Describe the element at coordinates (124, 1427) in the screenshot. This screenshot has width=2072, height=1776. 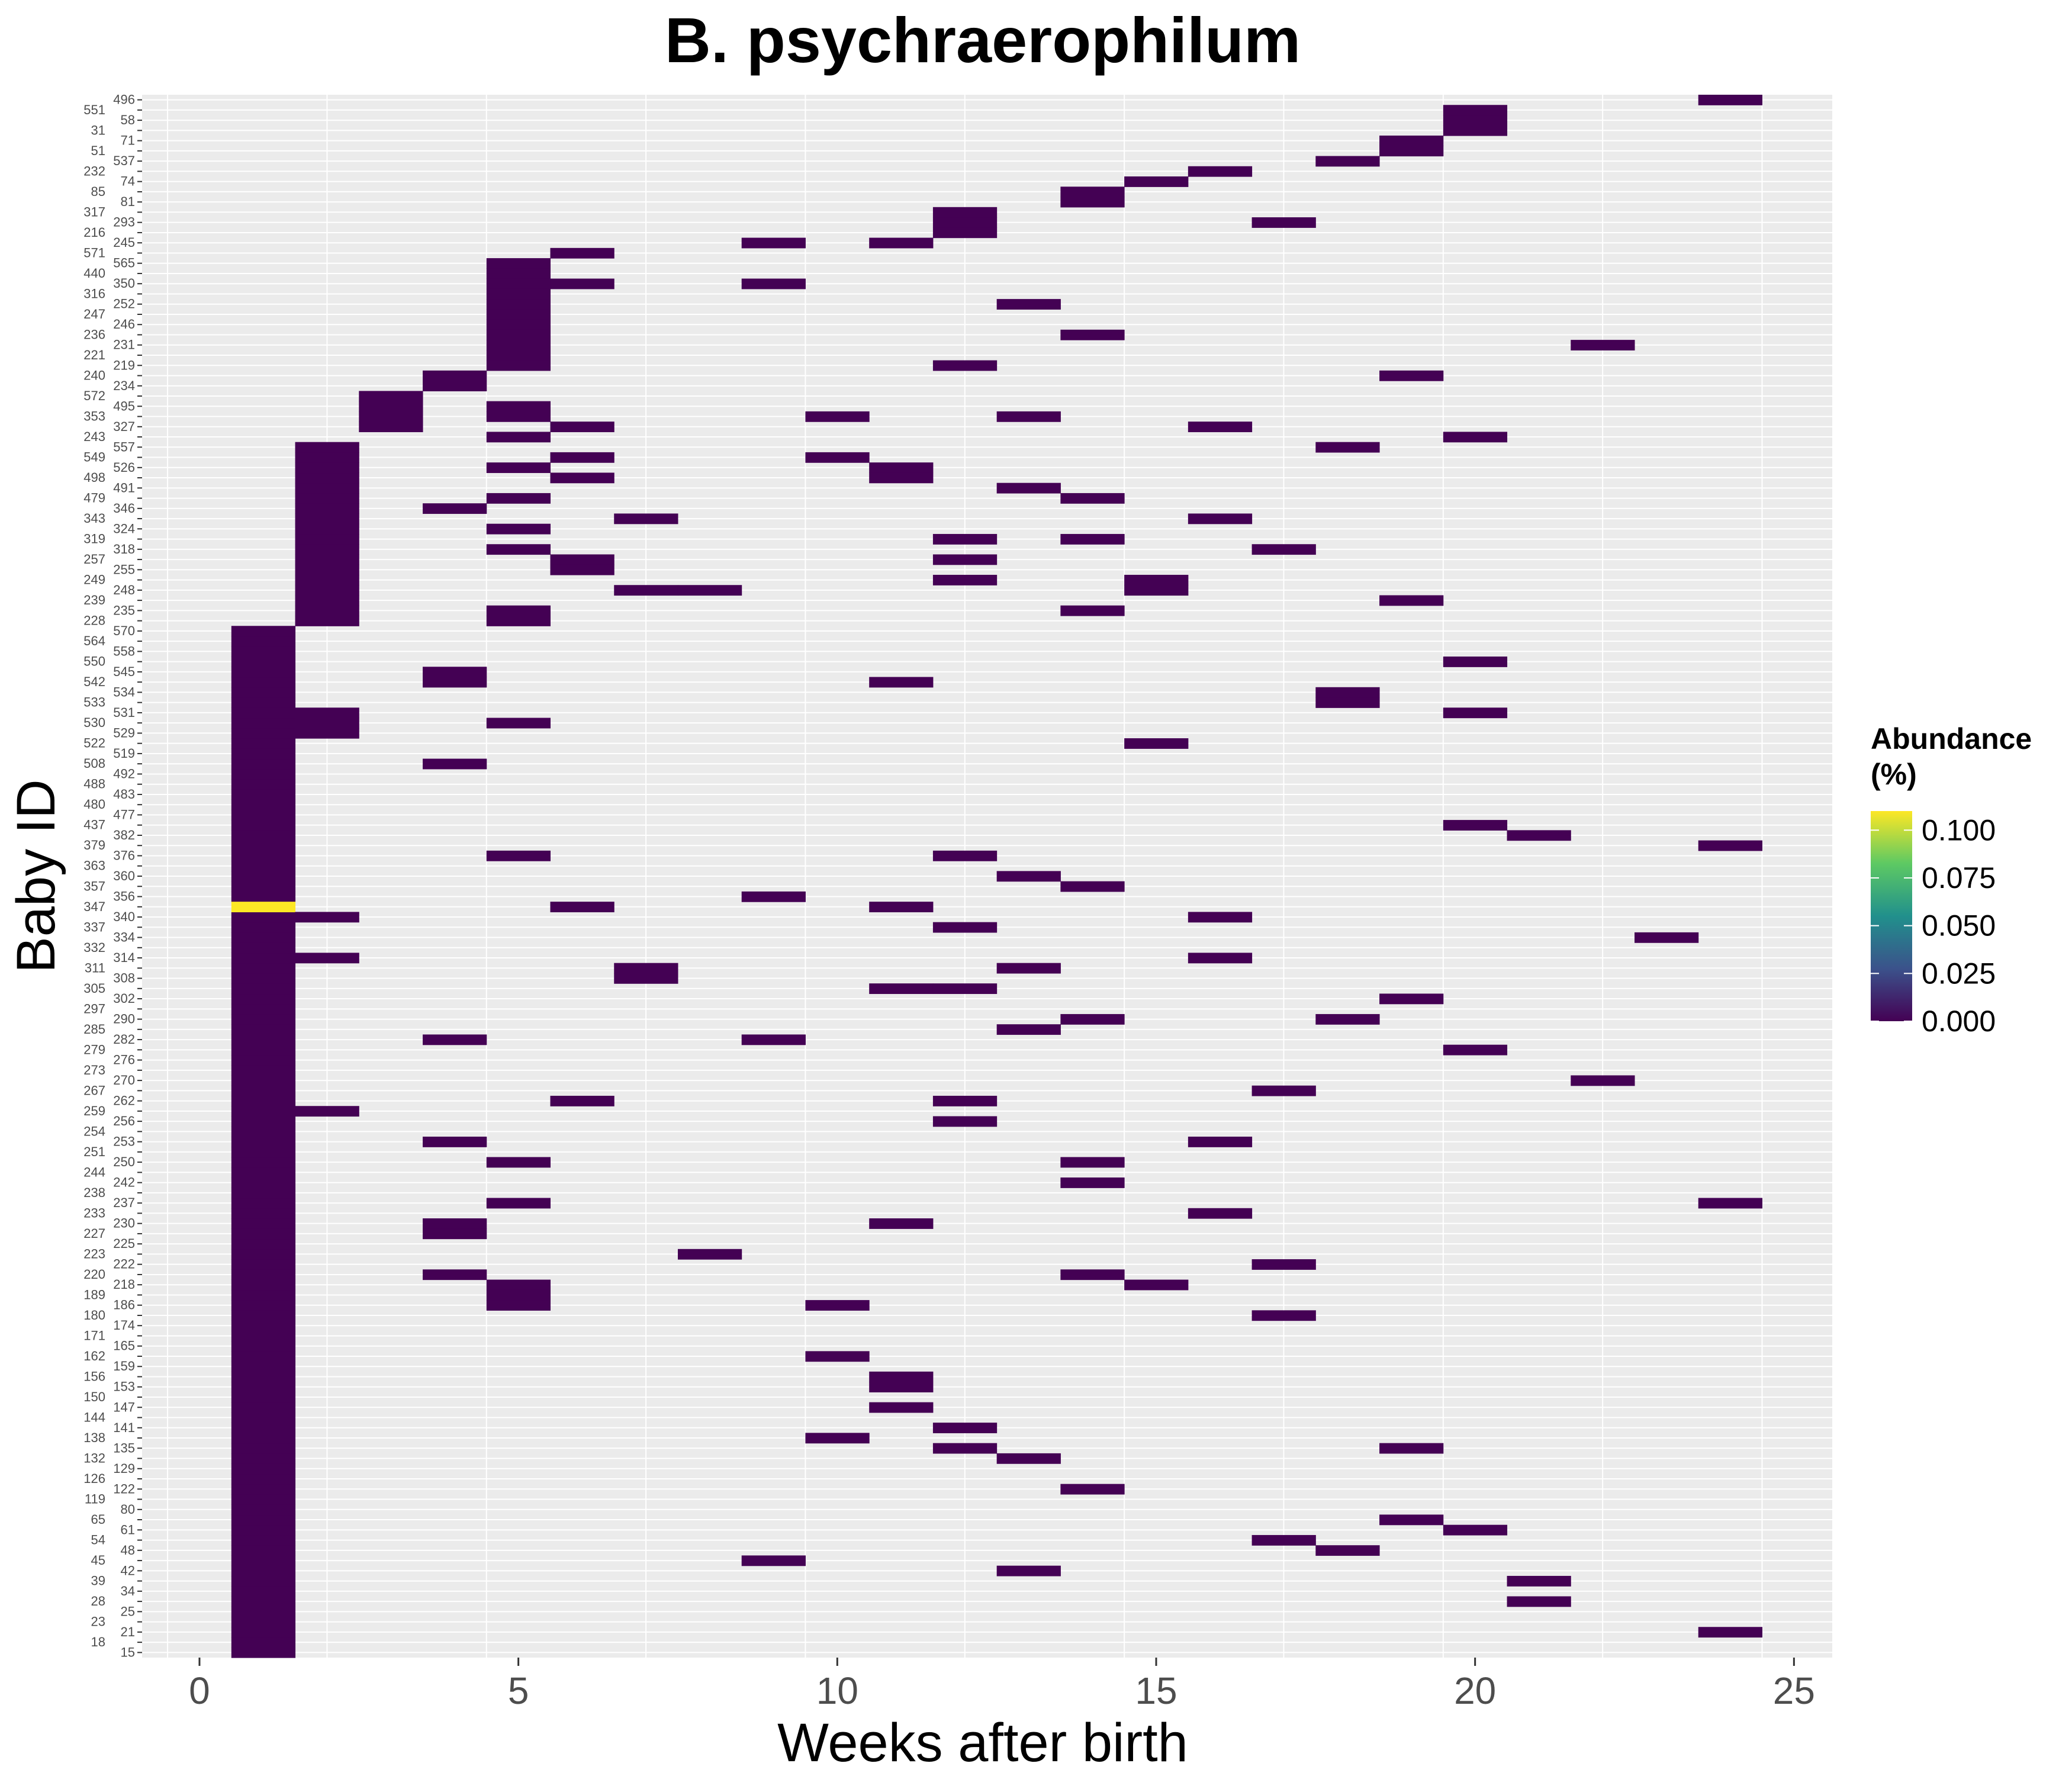
I see `y-tick-label: 141` at that location.